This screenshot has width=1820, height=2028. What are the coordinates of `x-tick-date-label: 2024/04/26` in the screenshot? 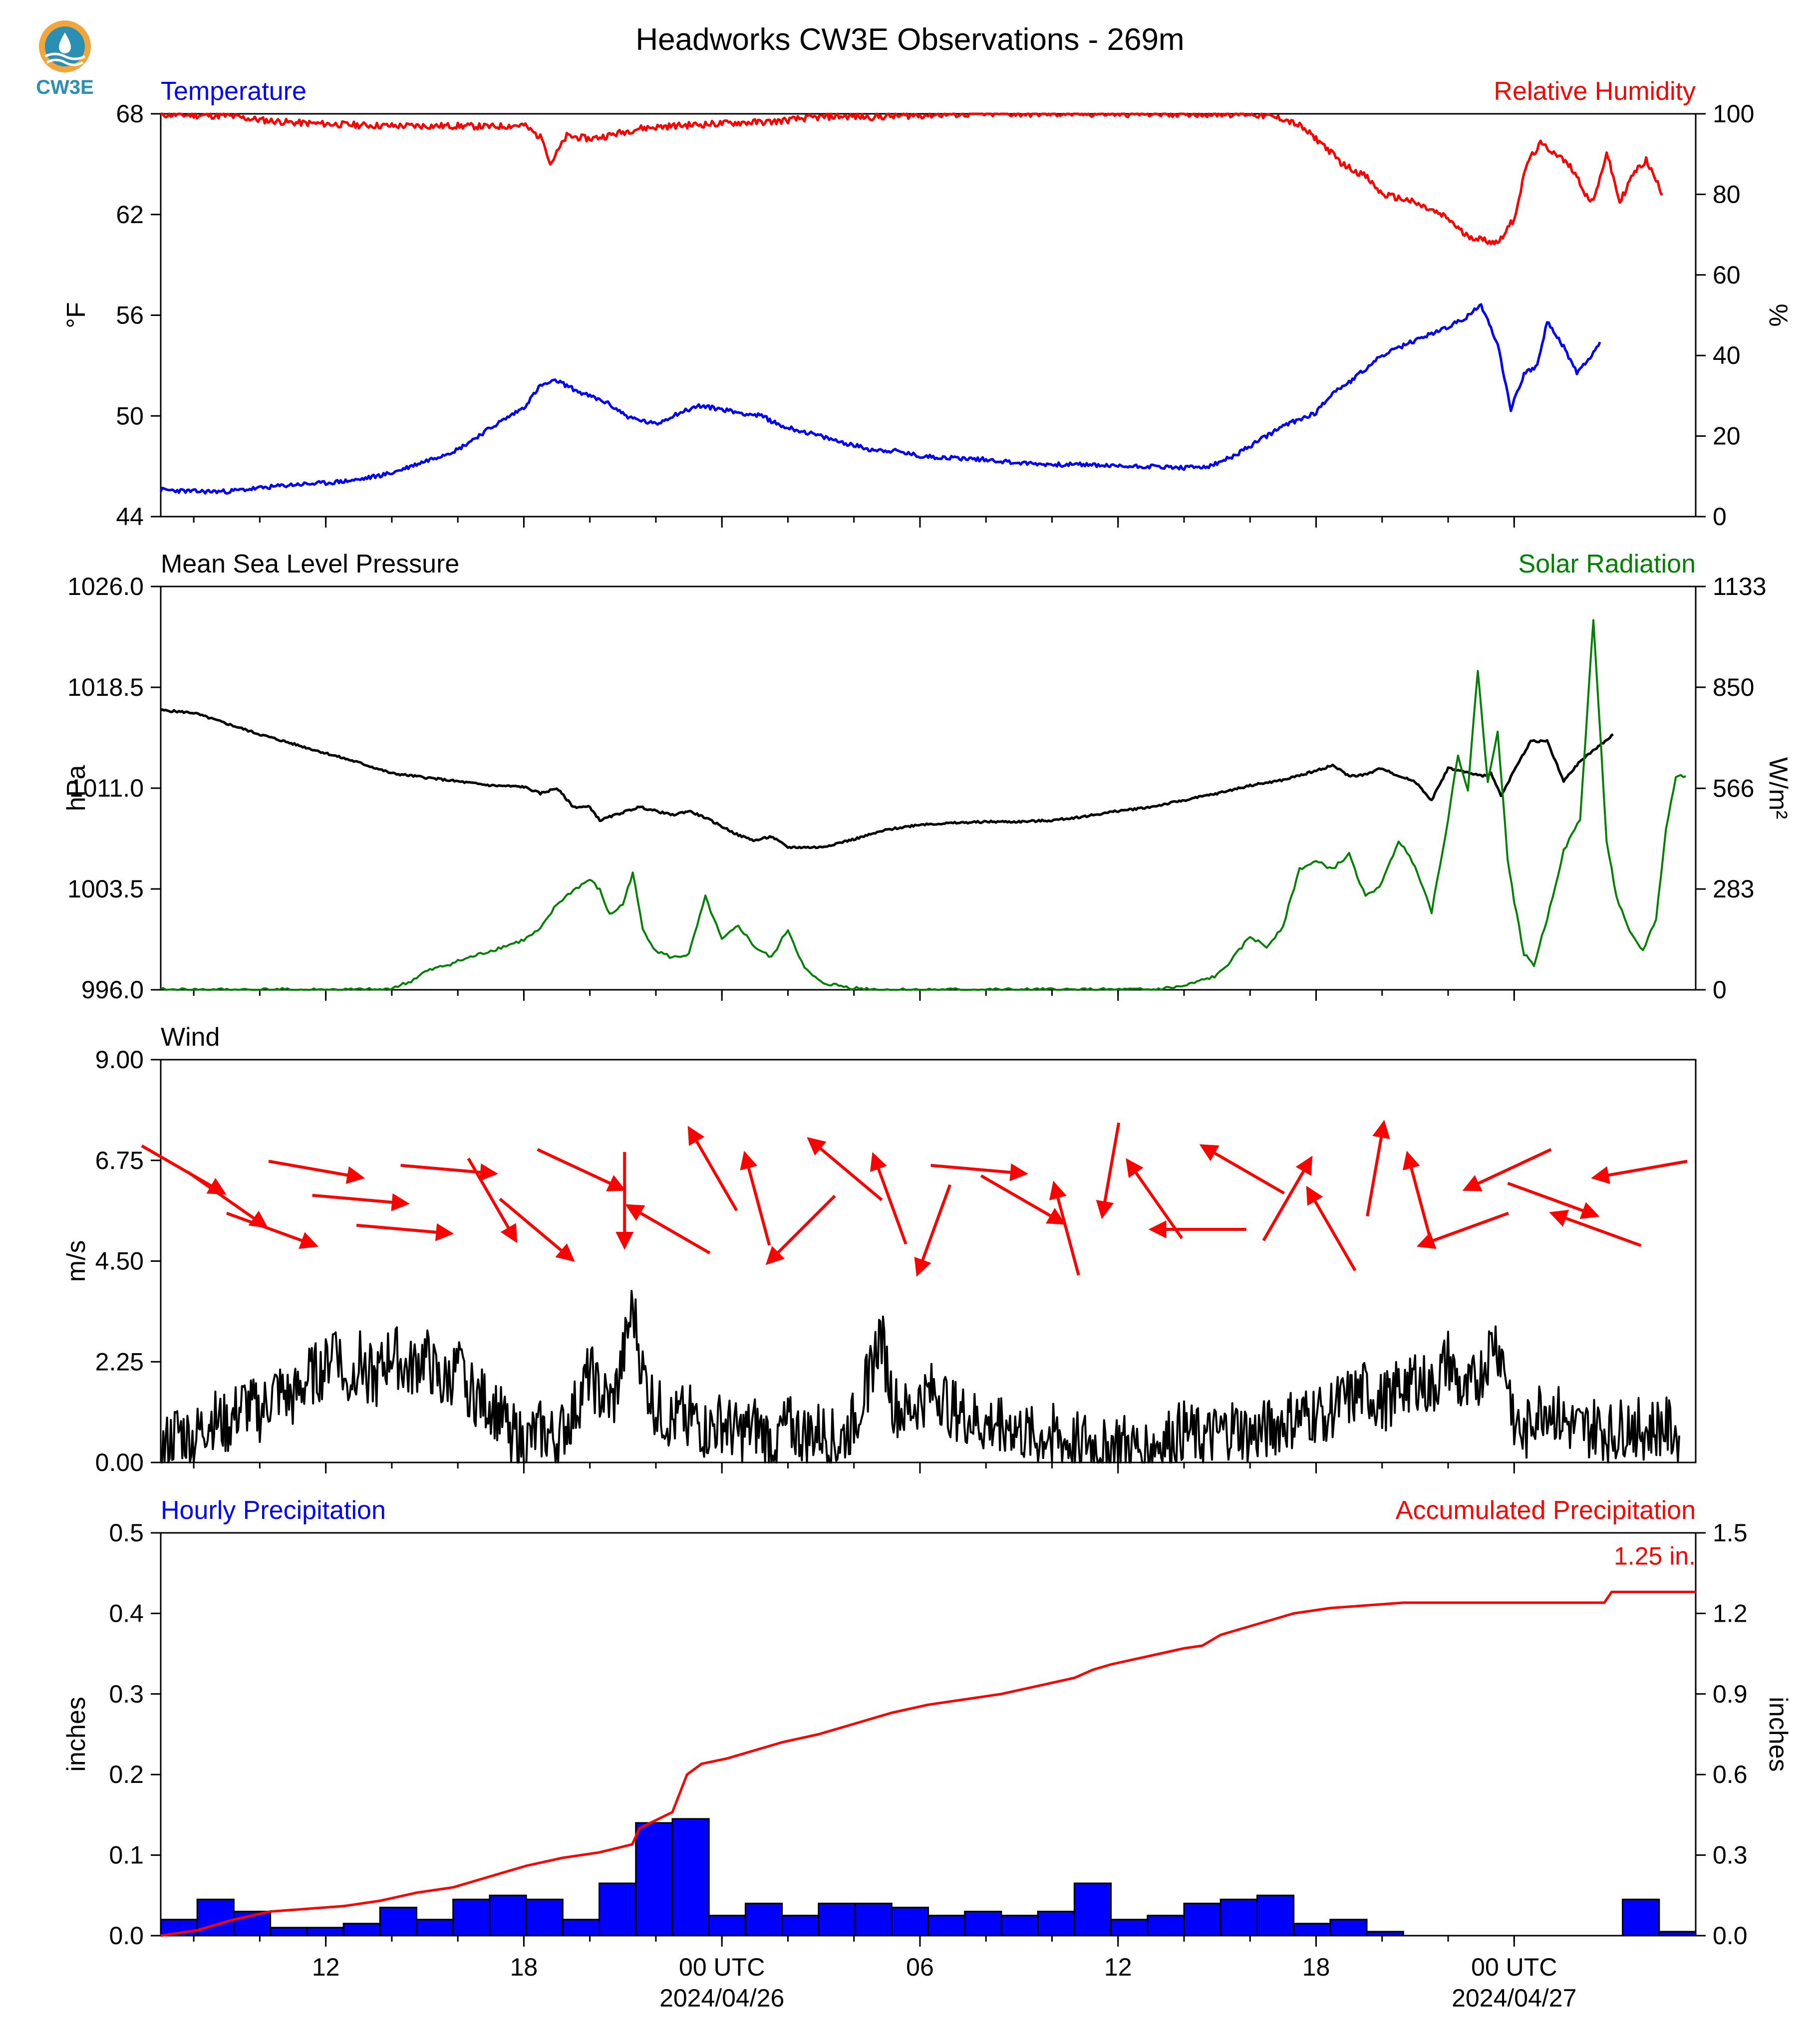 It's located at (721, 1998).